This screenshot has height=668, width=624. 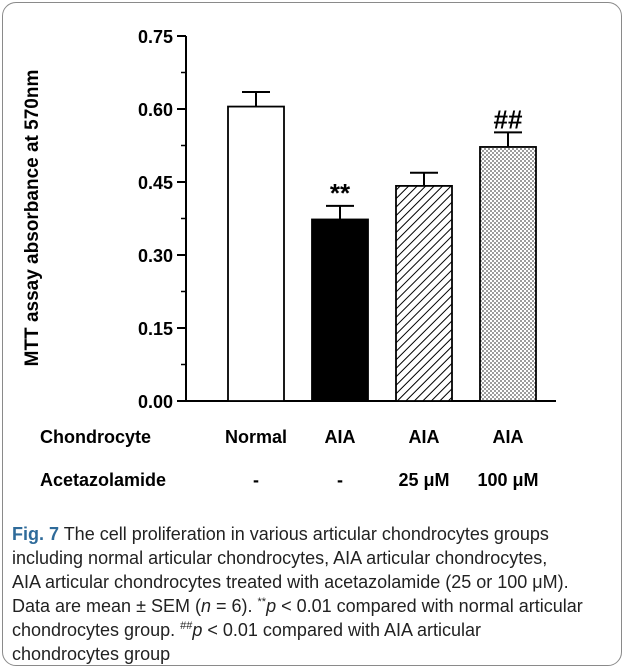 What do you see at coordinates (32, 218) in the screenshot?
I see `y-axis-label: MTT assay absorbance at 570nm` at bounding box center [32, 218].